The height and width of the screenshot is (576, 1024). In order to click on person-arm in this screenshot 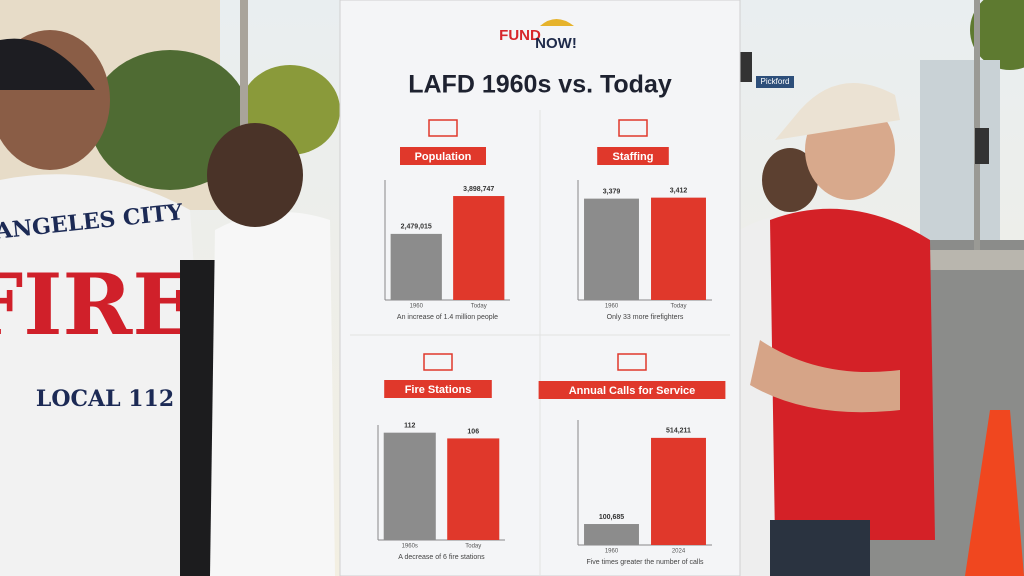, I will do `click(825, 376)`.